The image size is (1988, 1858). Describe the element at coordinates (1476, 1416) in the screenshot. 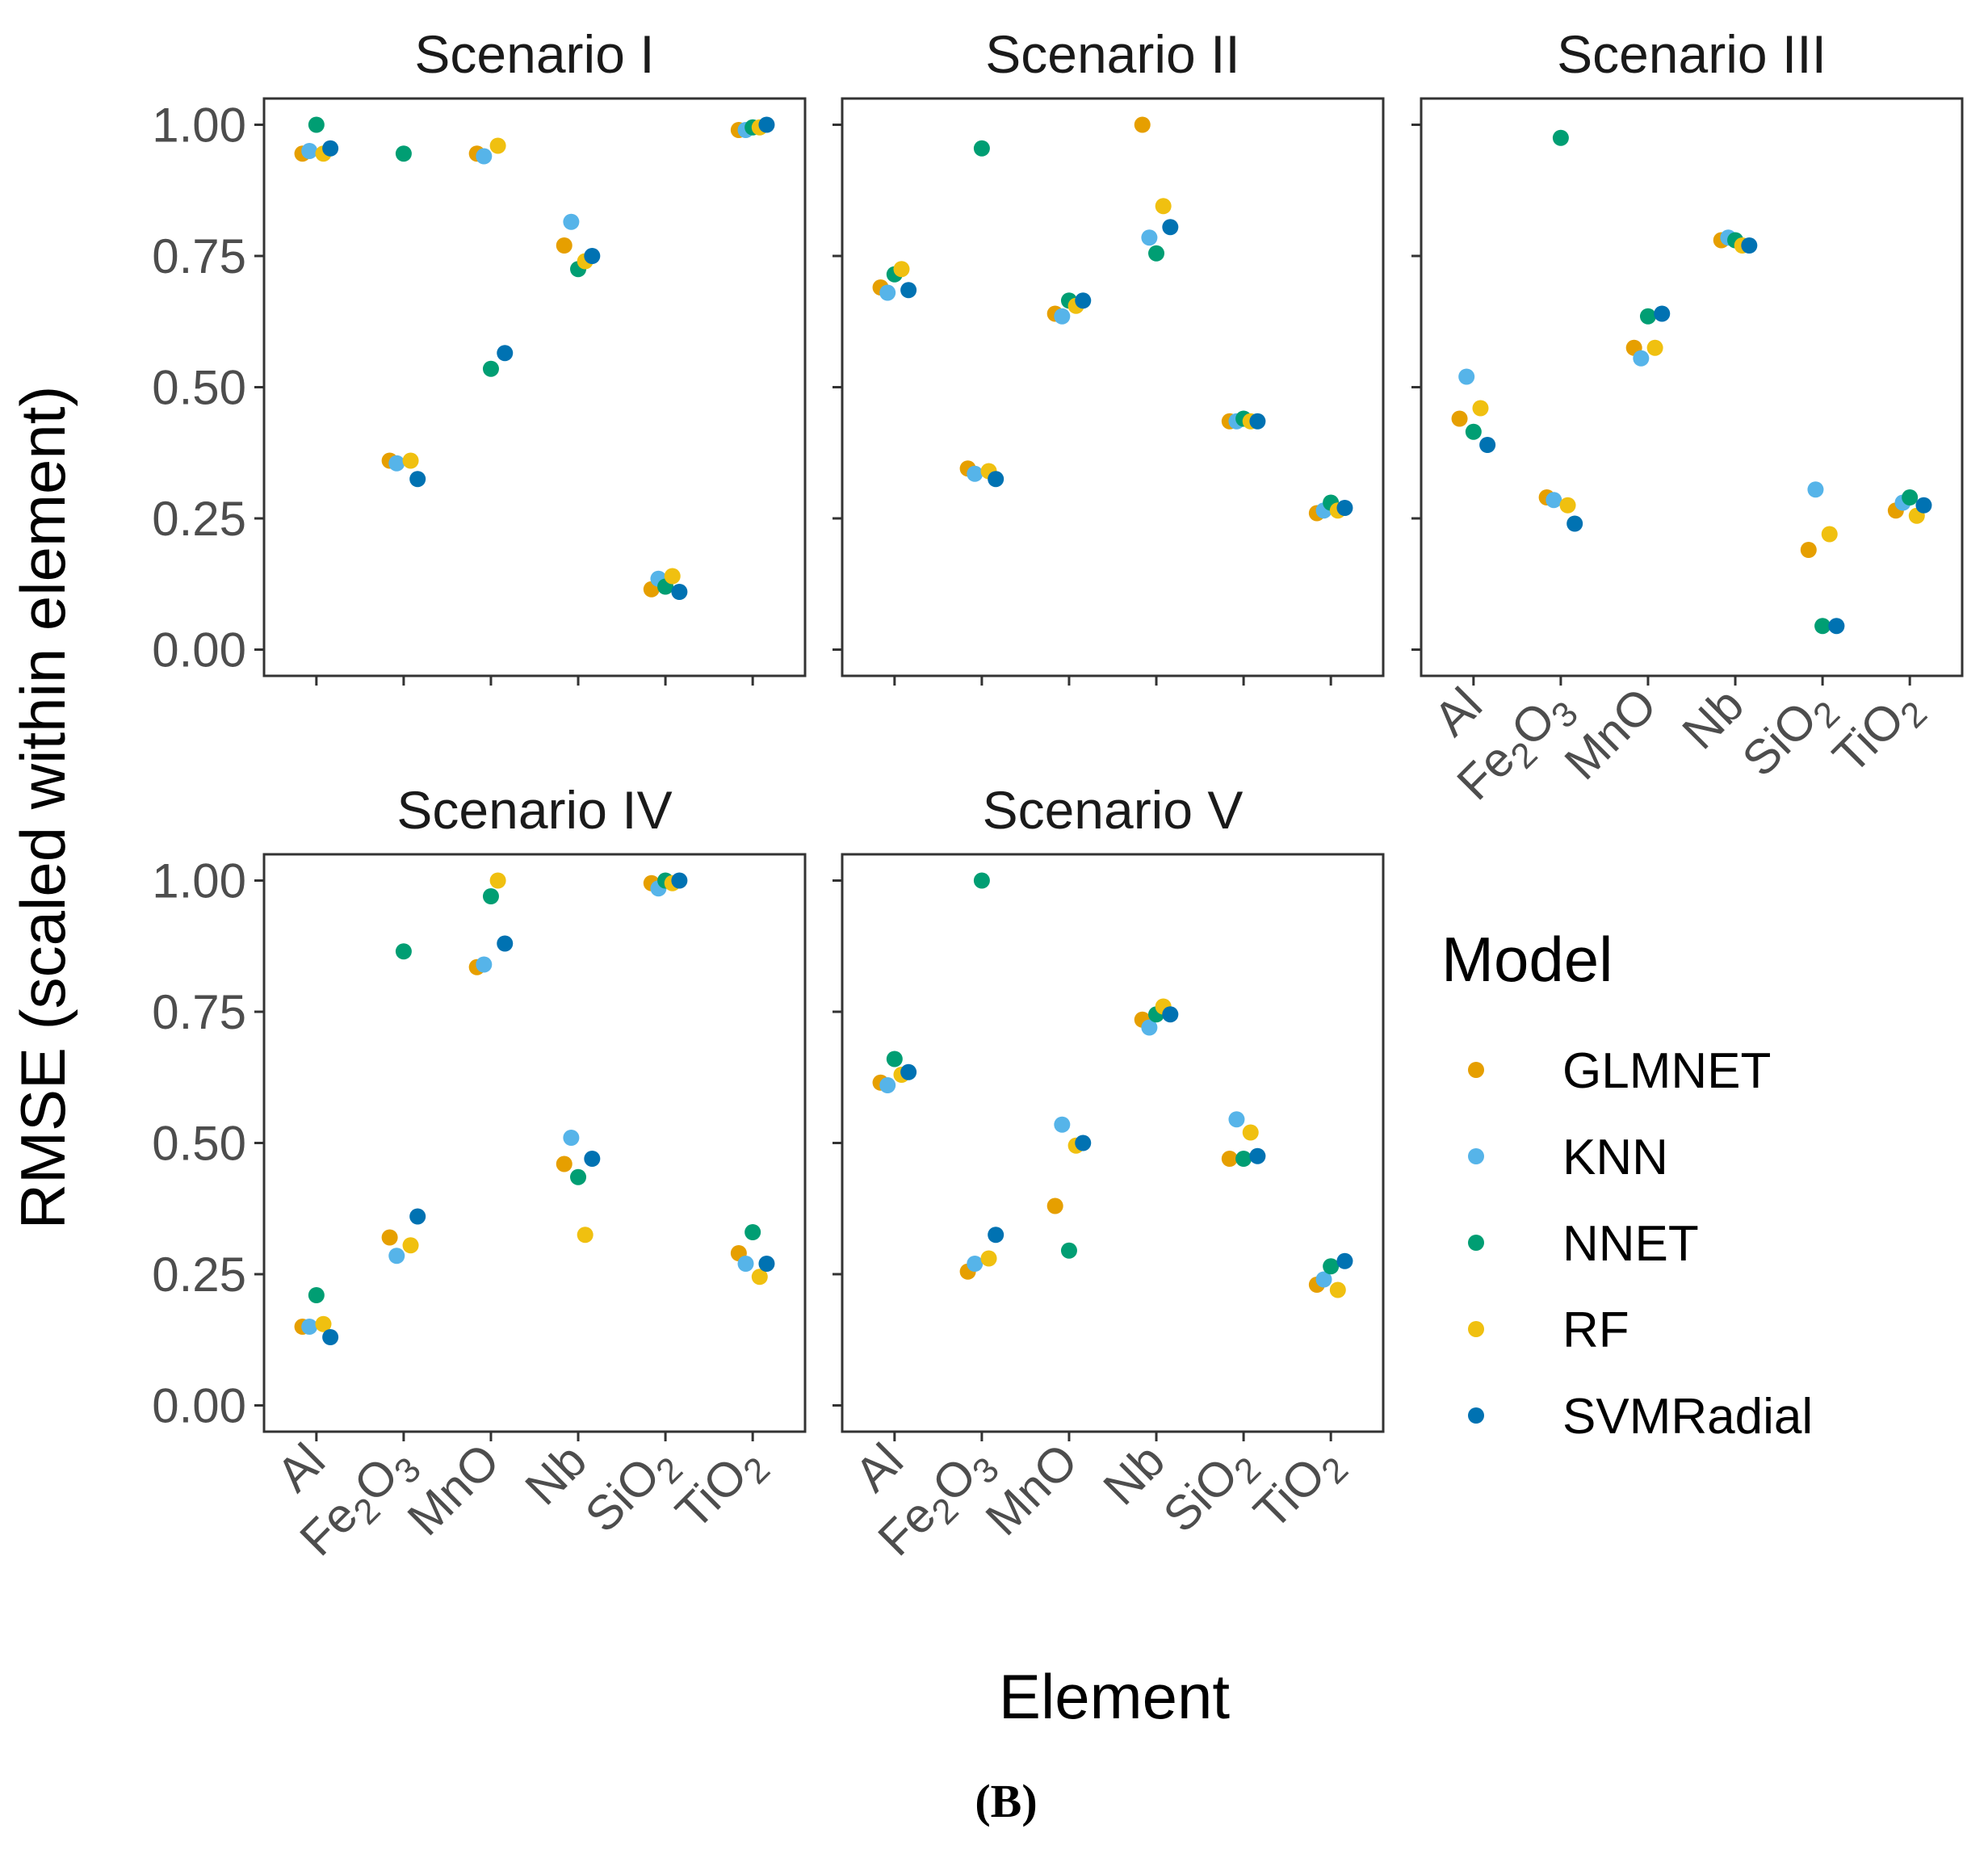

I see `legend-key-svmradial` at that location.